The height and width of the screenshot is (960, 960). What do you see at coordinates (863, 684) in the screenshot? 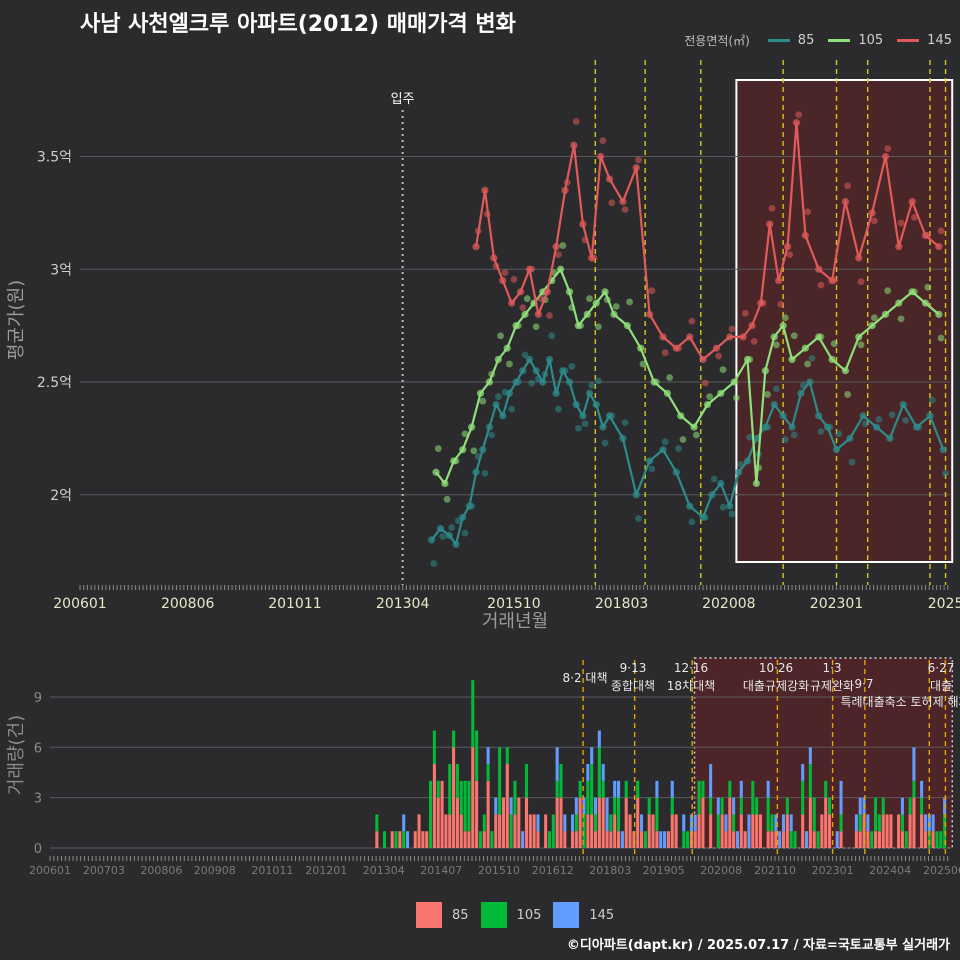
I see `policy-label: 9·7` at bounding box center [863, 684].